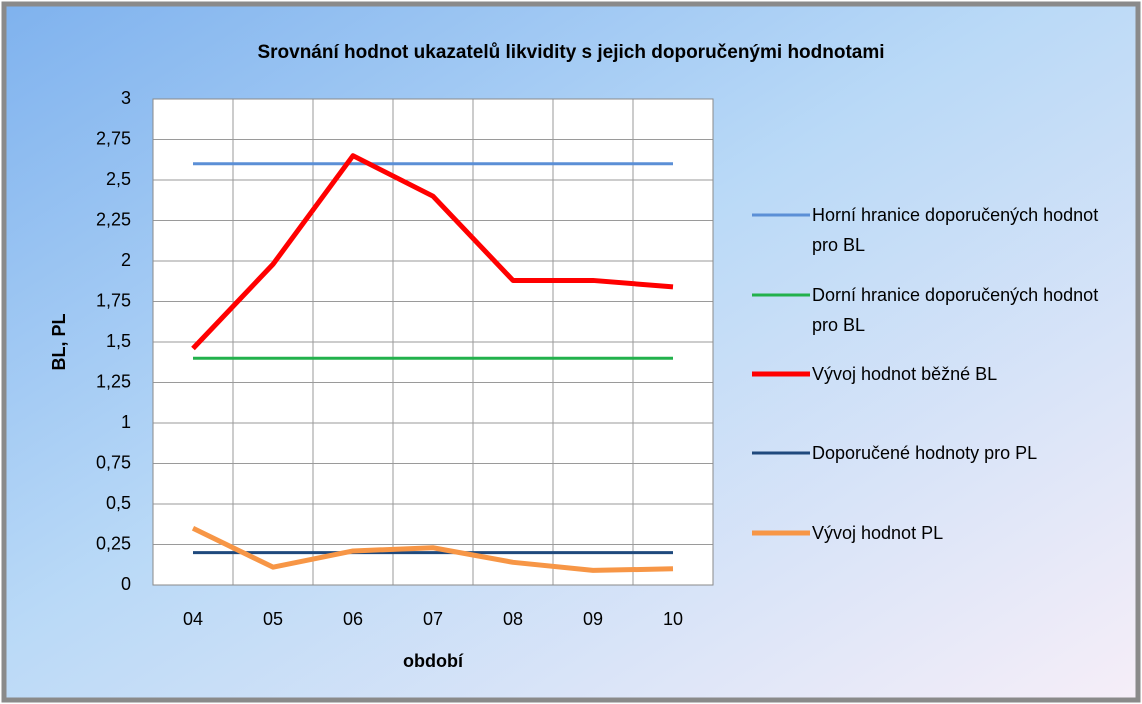 Image resolution: width=1142 pixels, height=704 pixels. Describe the element at coordinates (126, 98) in the screenshot. I see `y-tick-label: 3` at that location.